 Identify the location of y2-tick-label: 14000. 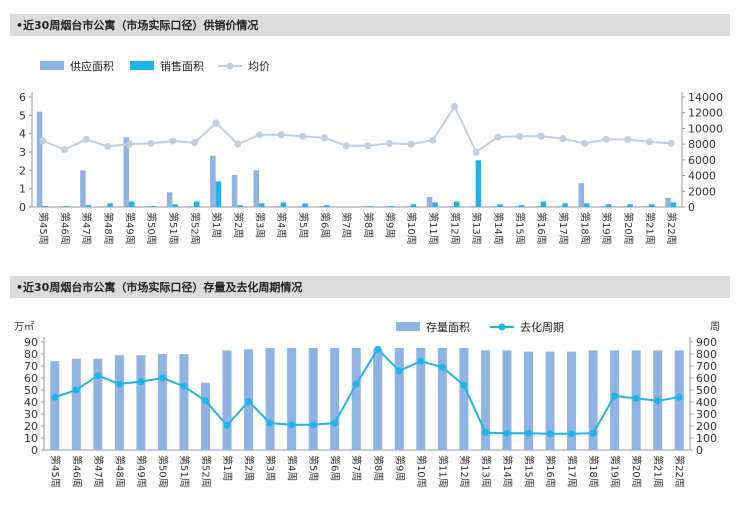
(705, 97).